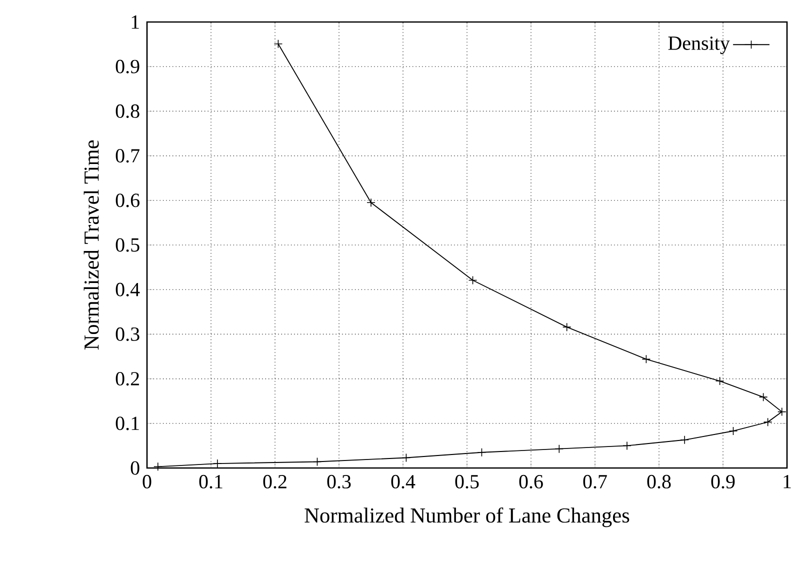 The width and height of the screenshot is (799, 565). Describe the element at coordinates (595, 481) in the screenshot. I see `x-tick-label: 0.7` at that location.